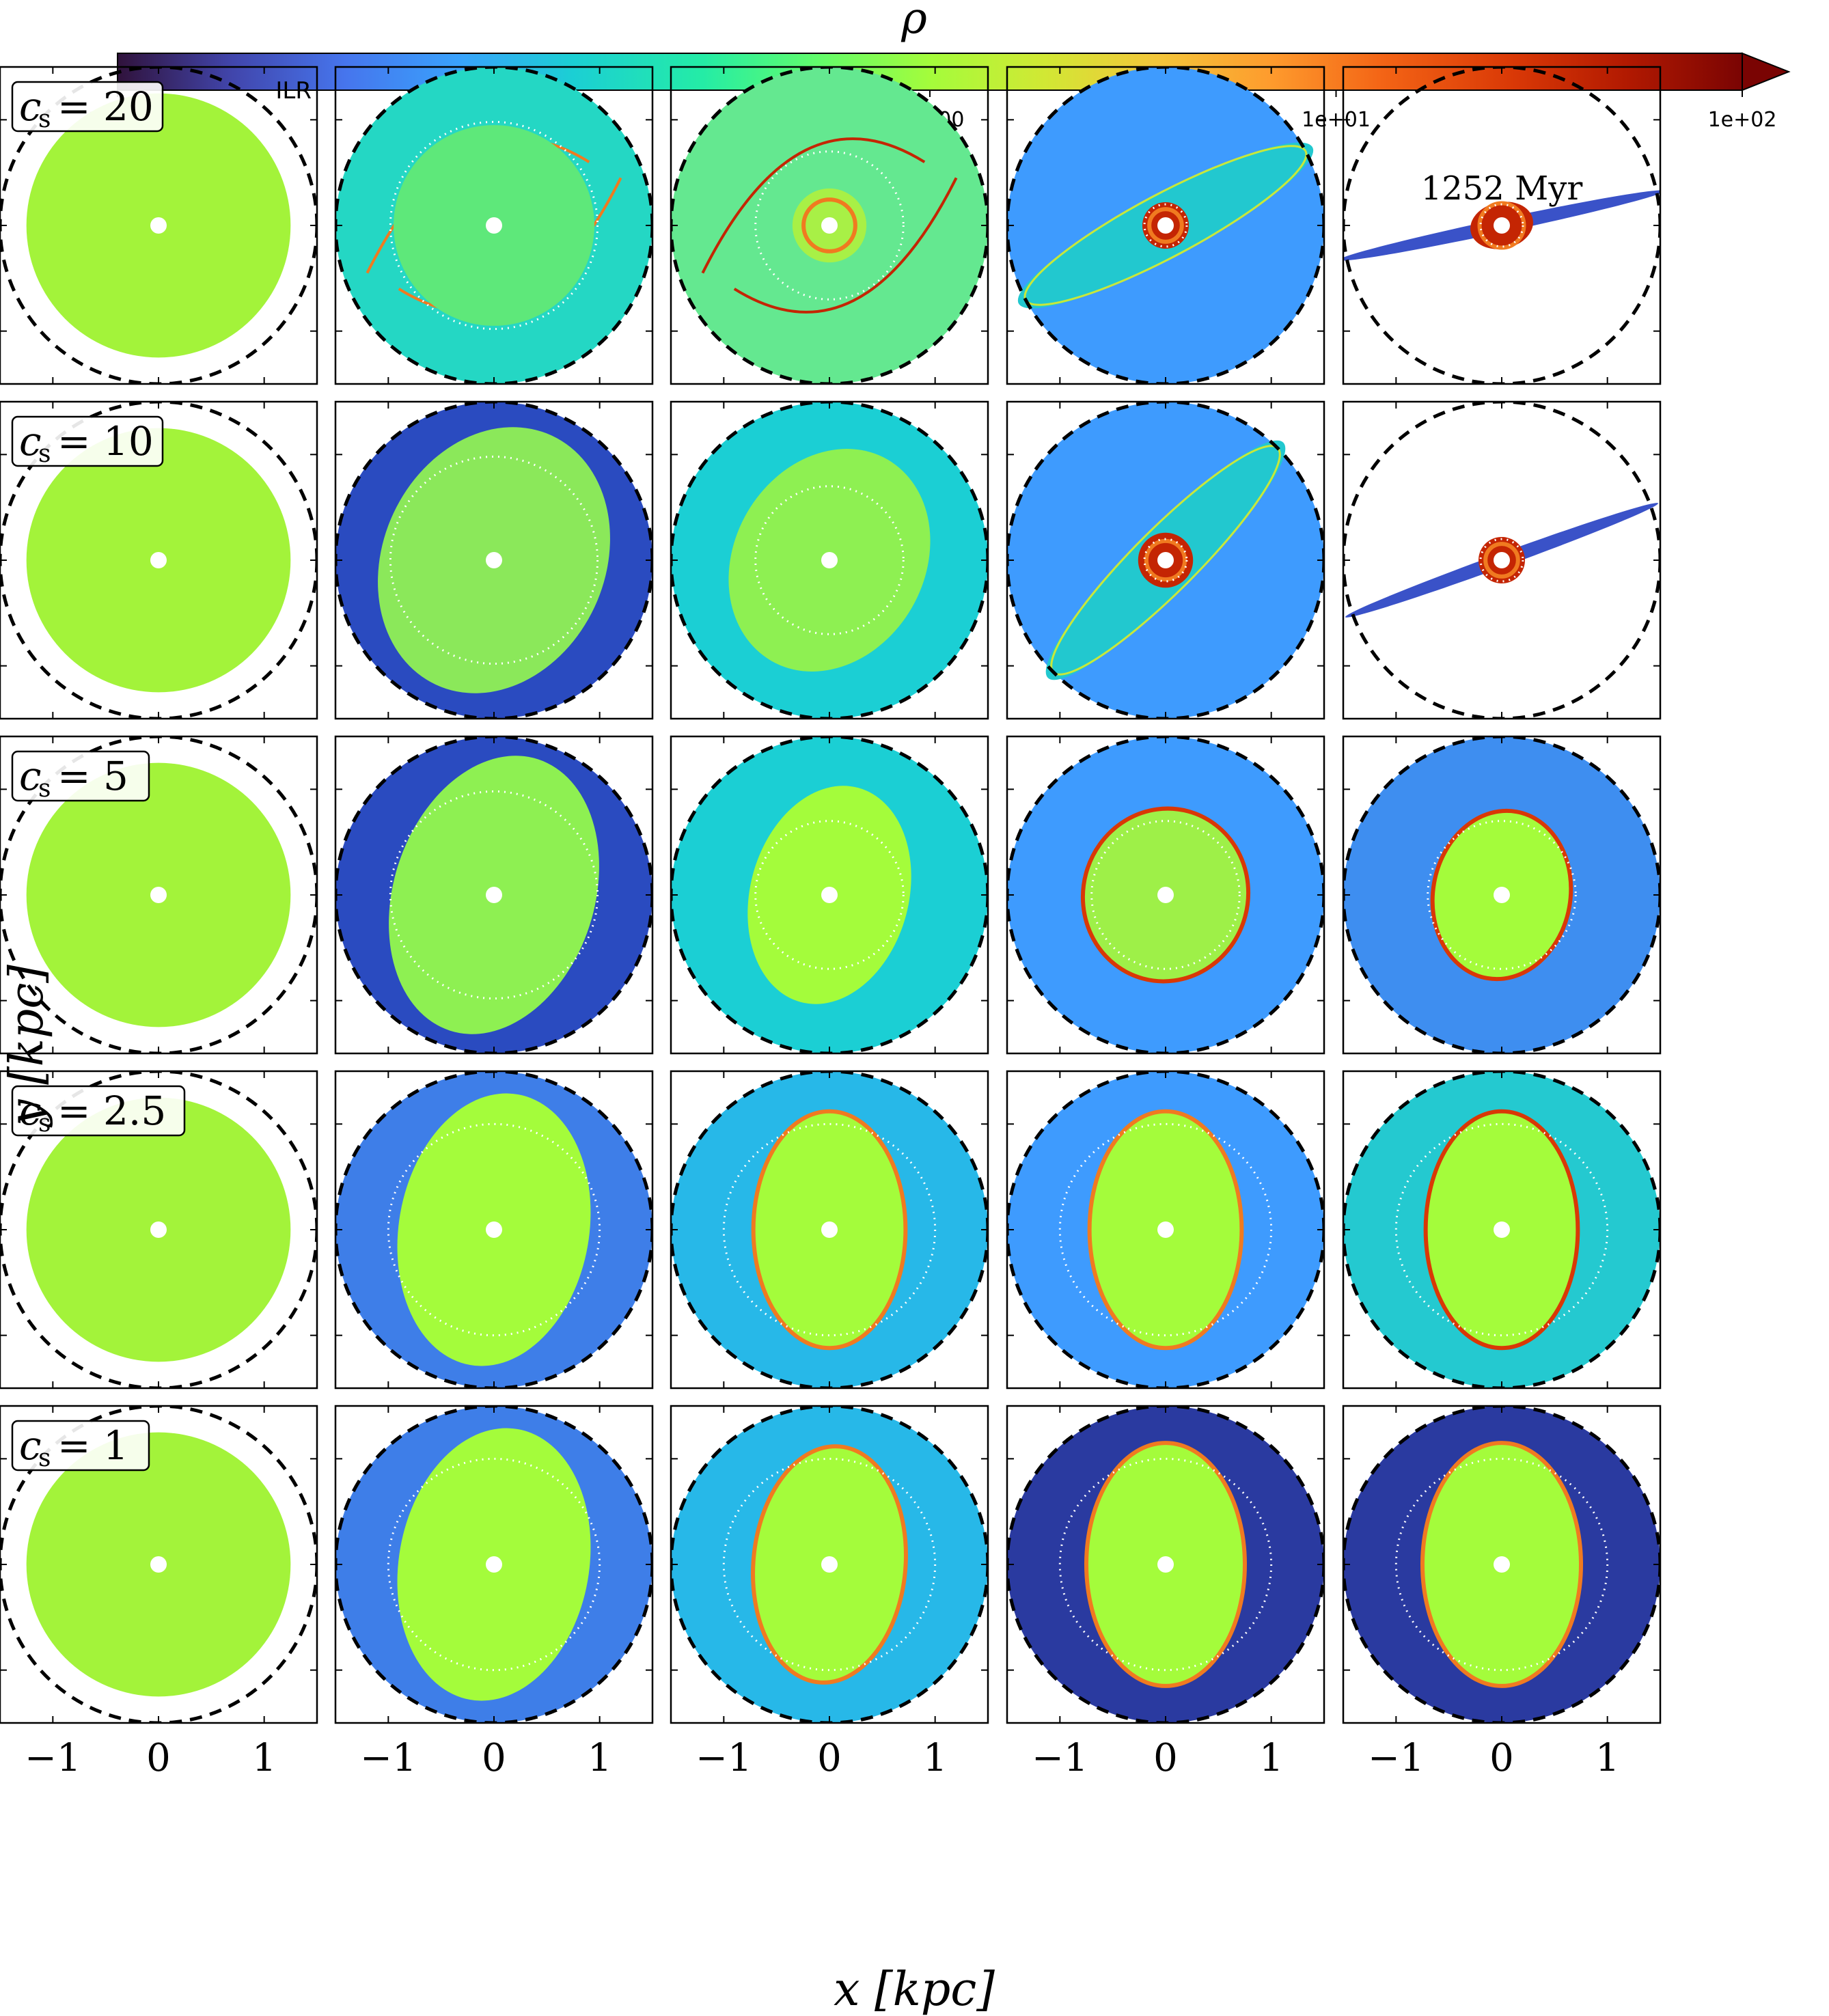 Image resolution: width=1829 pixels, height=2016 pixels. What do you see at coordinates (92, 776) in the screenshot?
I see `cs-value: = 5` at bounding box center [92, 776].